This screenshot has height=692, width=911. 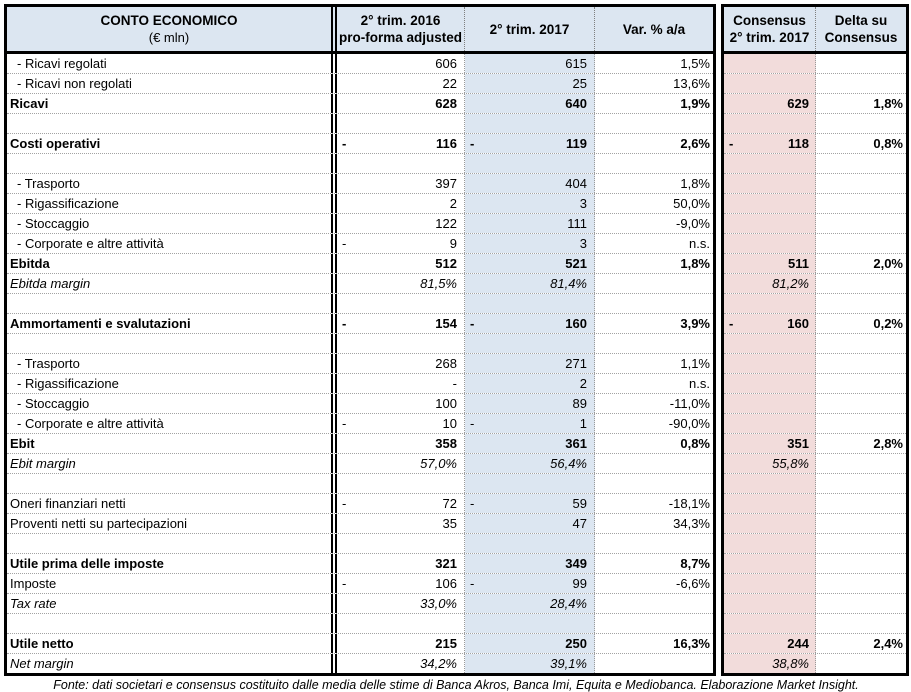 What do you see at coordinates (401, 83) in the screenshot?
I see `value-2016: 22` at bounding box center [401, 83].